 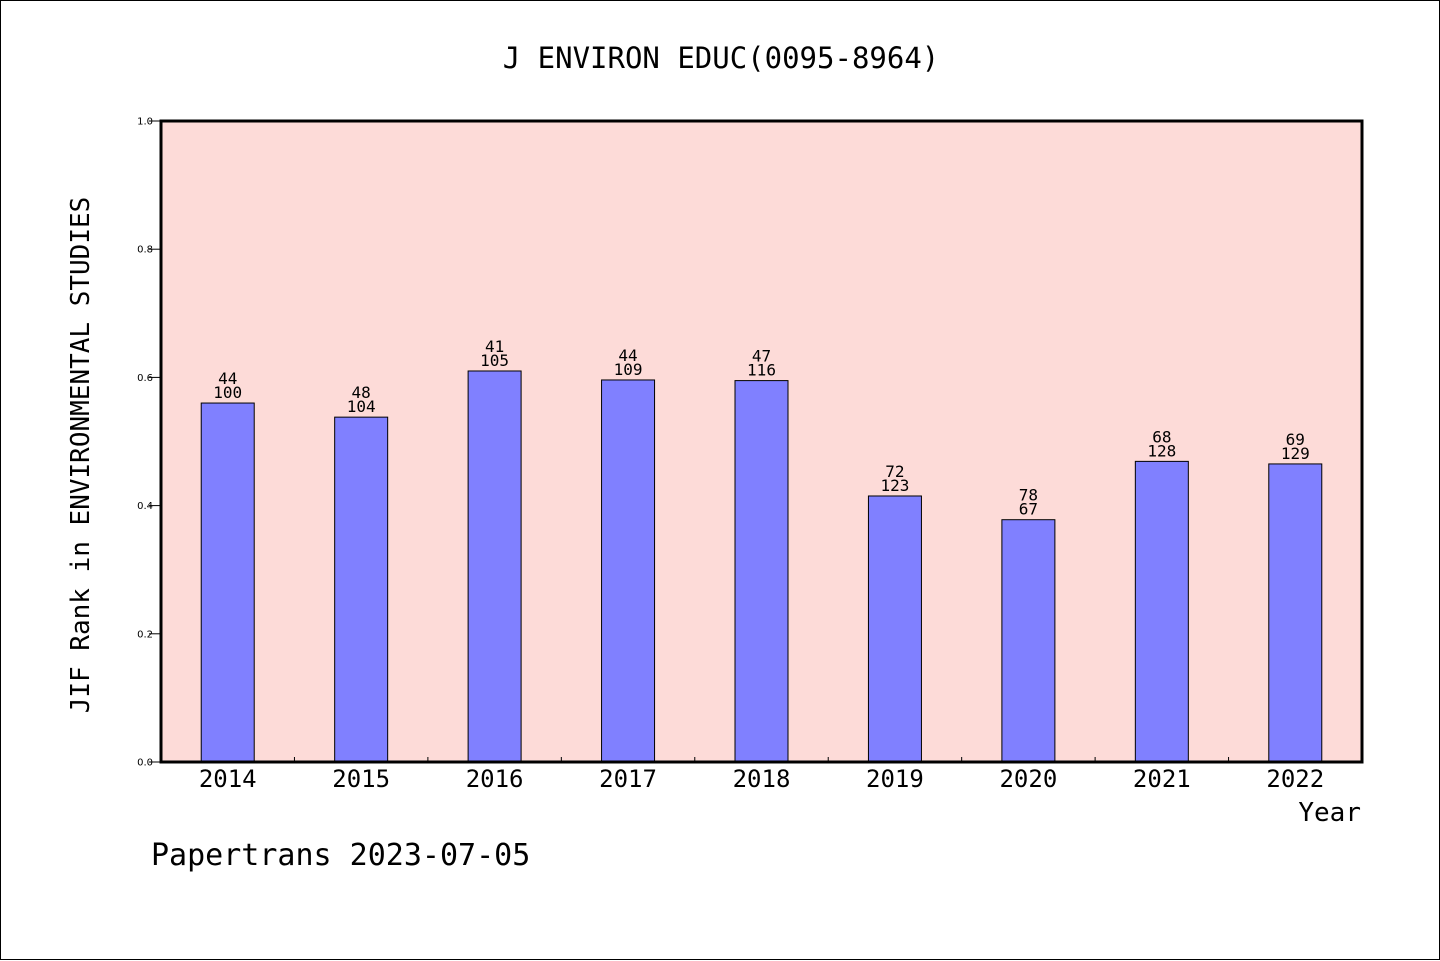 What do you see at coordinates (81, 455) in the screenshot?
I see `y-axis-label: JIF Rank in ENVIRONMENTAL STUDIES` at bounding box center [81, 455].